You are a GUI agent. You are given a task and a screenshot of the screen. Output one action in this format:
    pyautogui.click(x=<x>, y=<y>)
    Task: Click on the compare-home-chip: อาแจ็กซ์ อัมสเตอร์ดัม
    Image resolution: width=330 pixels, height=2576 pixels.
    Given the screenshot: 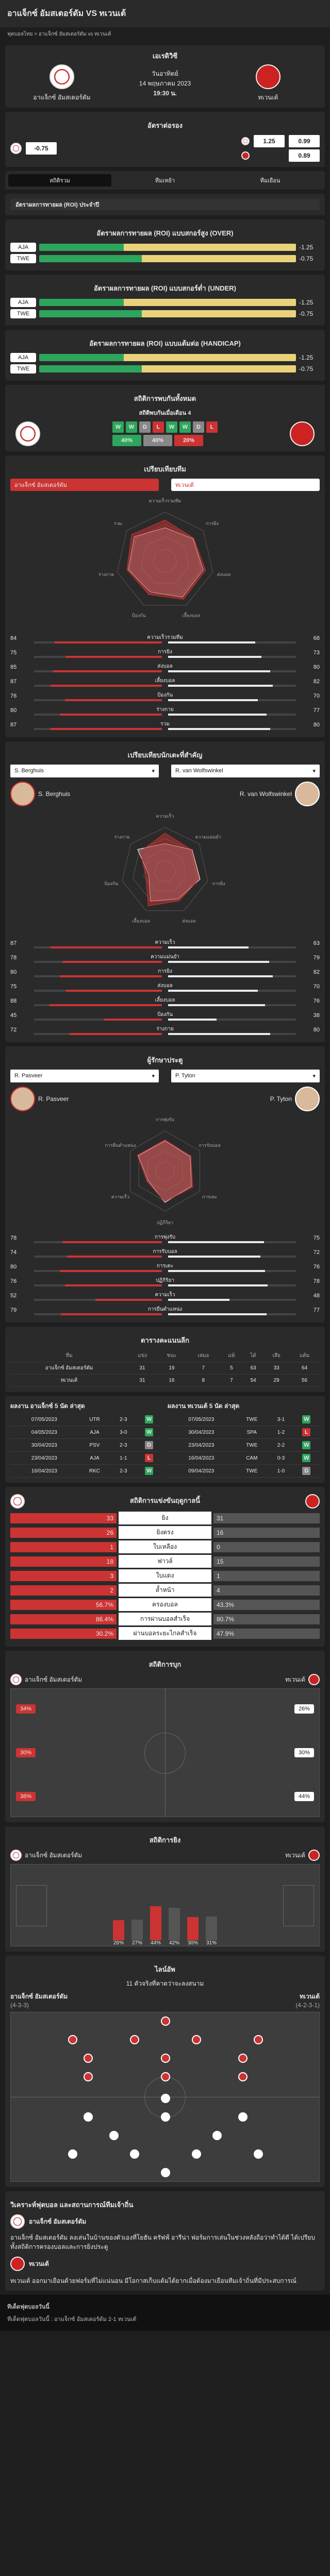 What is the action you would take?
    pyautogui.click(x=84, y=485)
    